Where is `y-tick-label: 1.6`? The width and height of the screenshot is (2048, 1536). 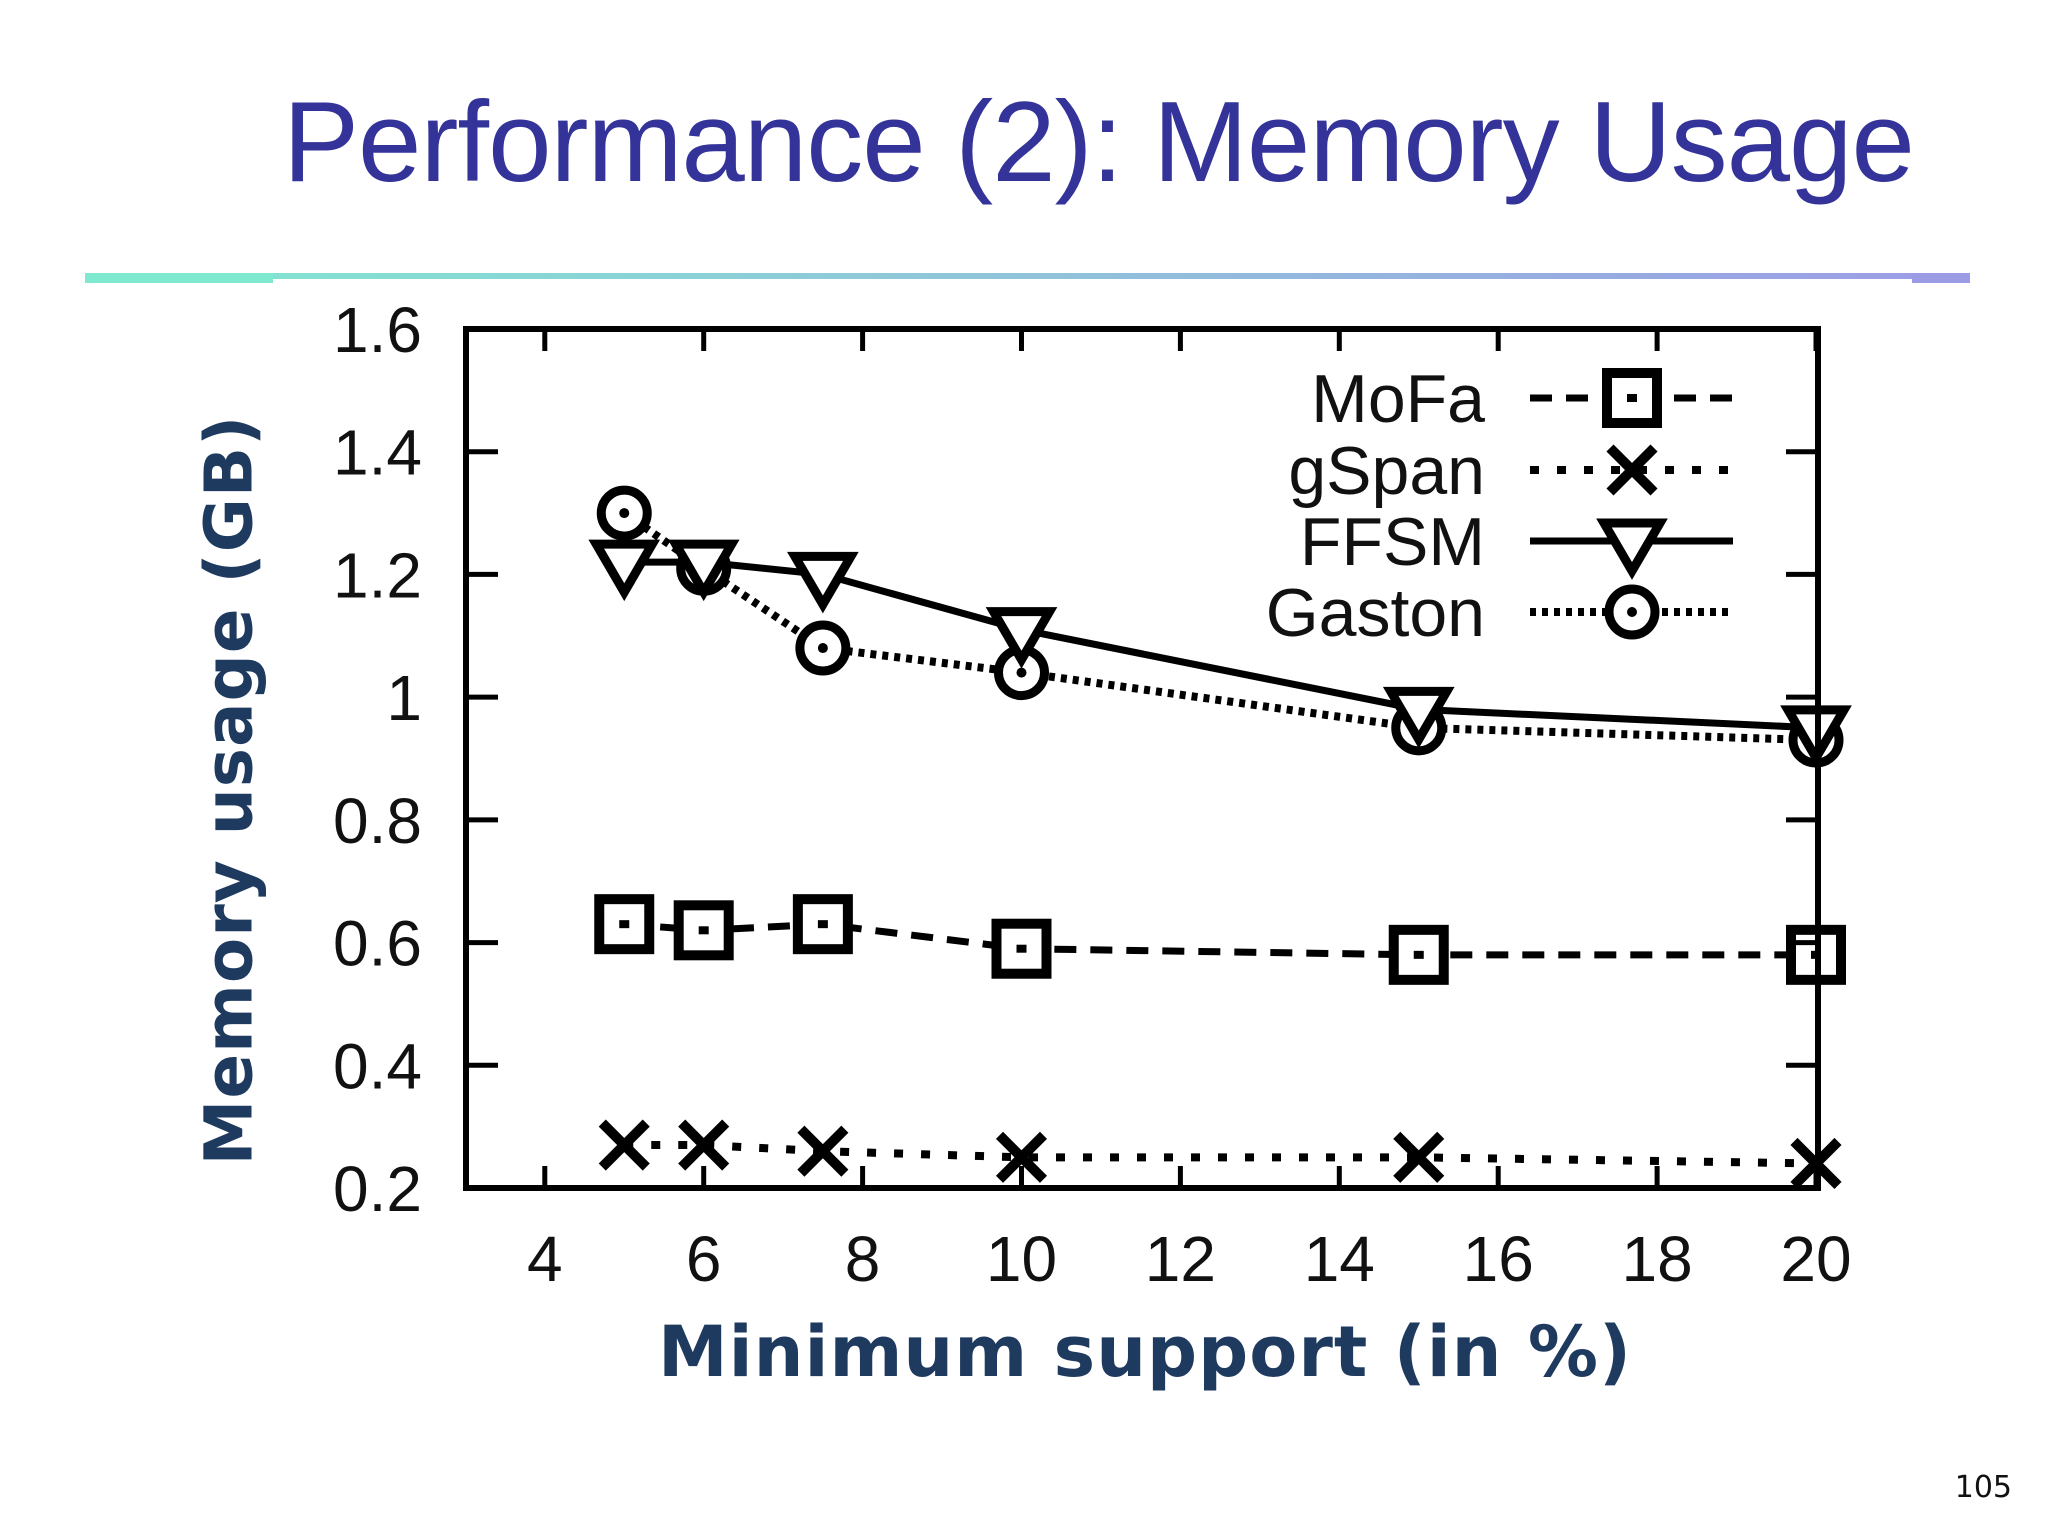 y-tick-label: 1.6 is located at coordinates (377, 330).